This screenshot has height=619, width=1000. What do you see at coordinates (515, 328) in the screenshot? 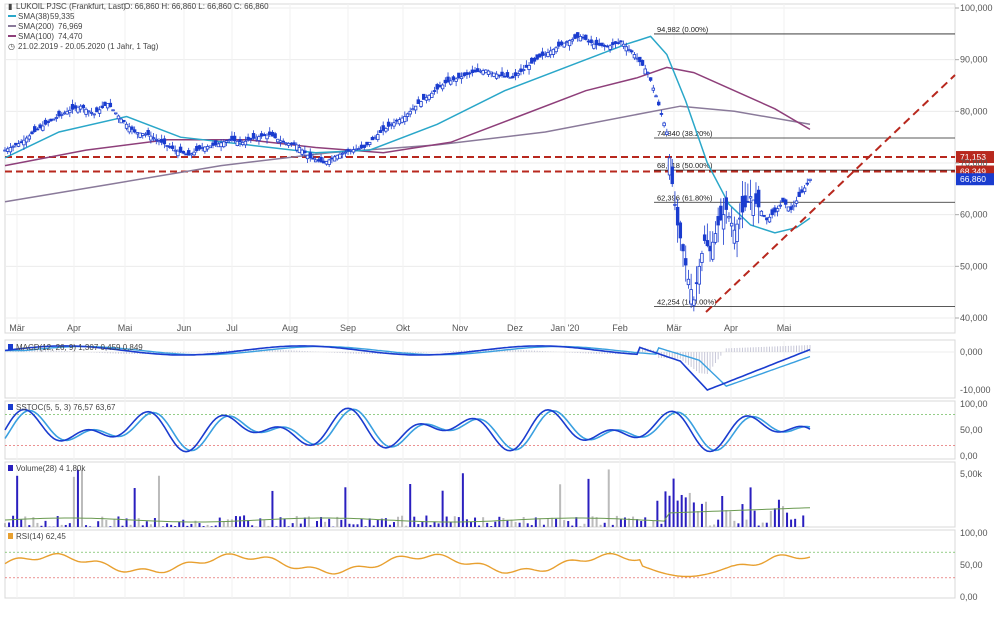
I see `x-tick-label: Dez` at bounding box center [515, 328].